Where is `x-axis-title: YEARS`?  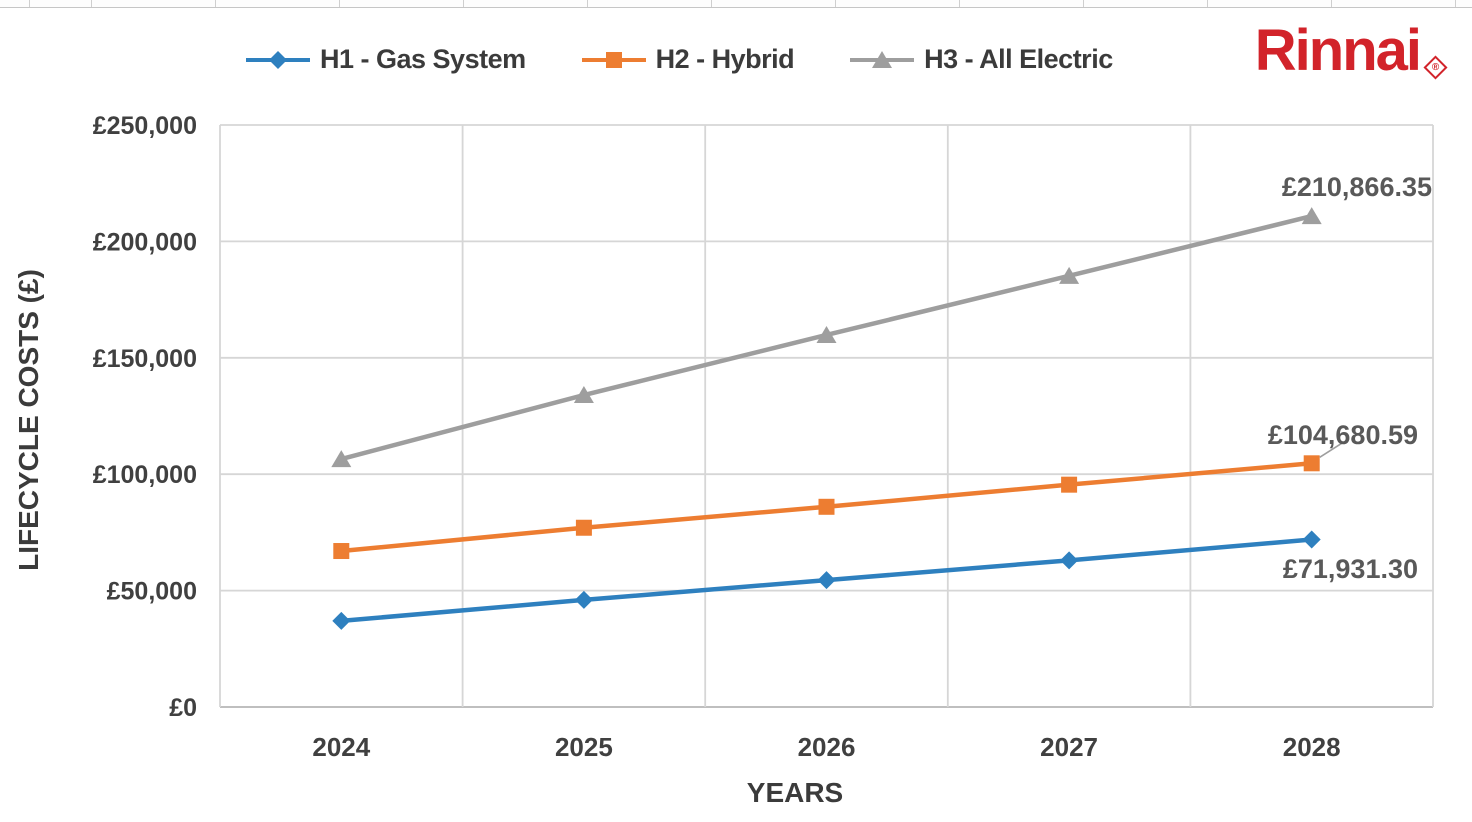
x-axis-title: YEARS is located at coordinates (795, 792).